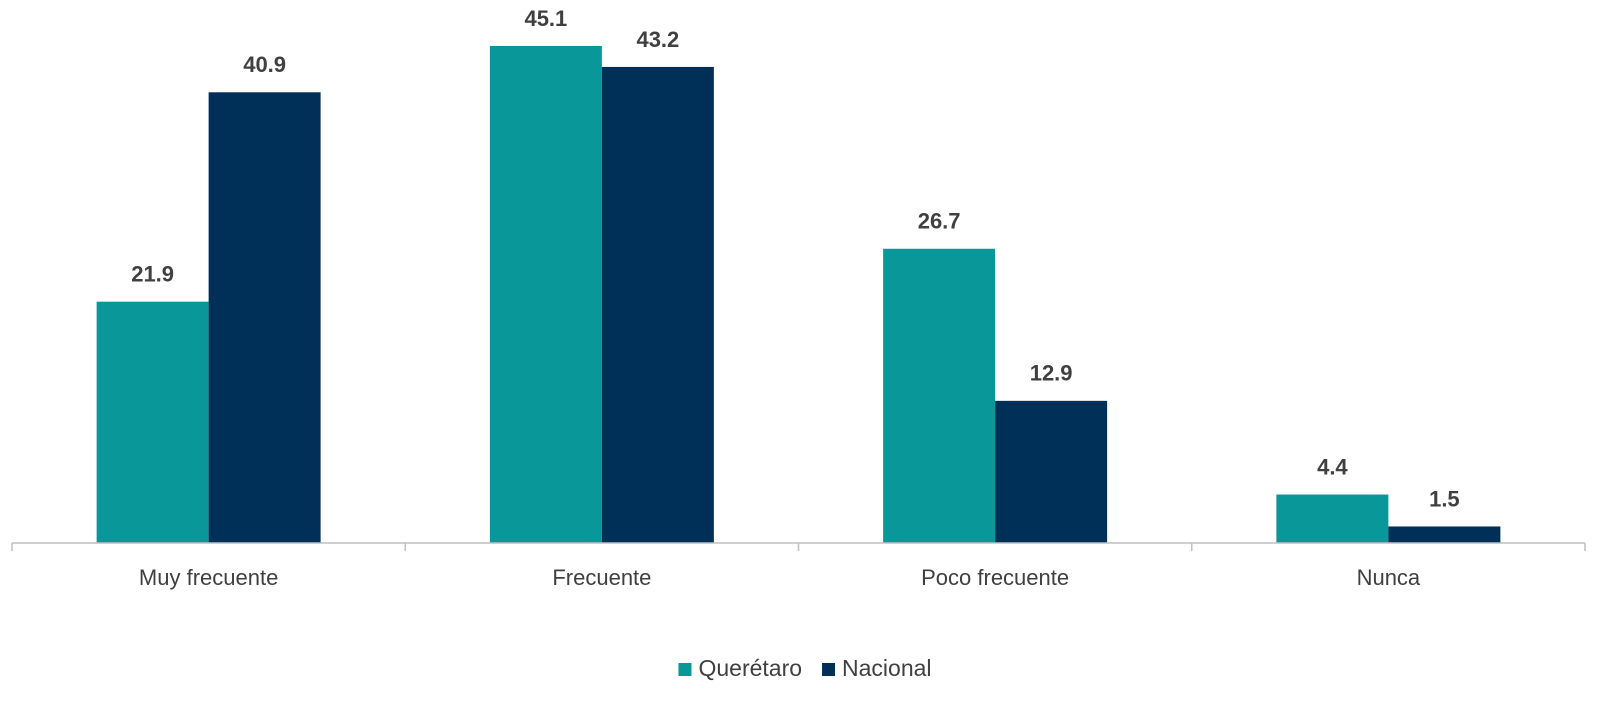  What do you see at coordinates (601, 577) in the screenshot?
I see `x-tick-label: Frecuente` at bounding box center [601, 577].